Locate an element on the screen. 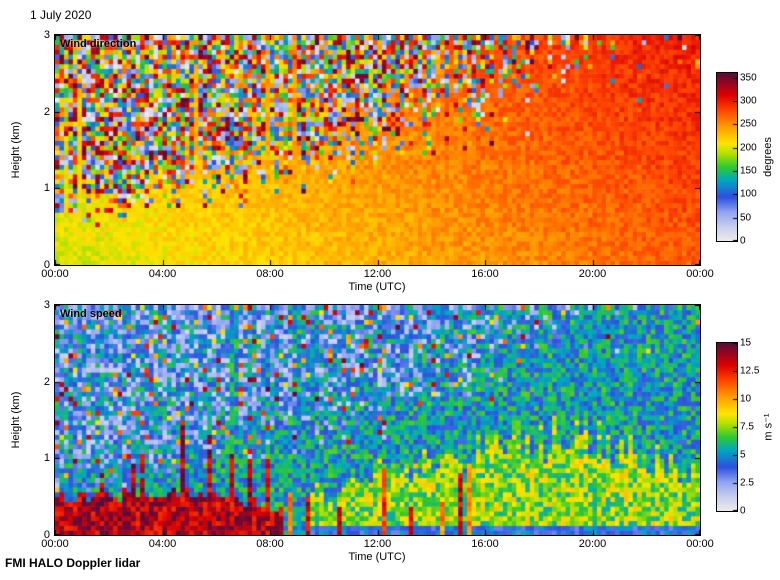 The image size is (780, 580). wind-direction-title: Wind direction is located at coordinates (98, 44).